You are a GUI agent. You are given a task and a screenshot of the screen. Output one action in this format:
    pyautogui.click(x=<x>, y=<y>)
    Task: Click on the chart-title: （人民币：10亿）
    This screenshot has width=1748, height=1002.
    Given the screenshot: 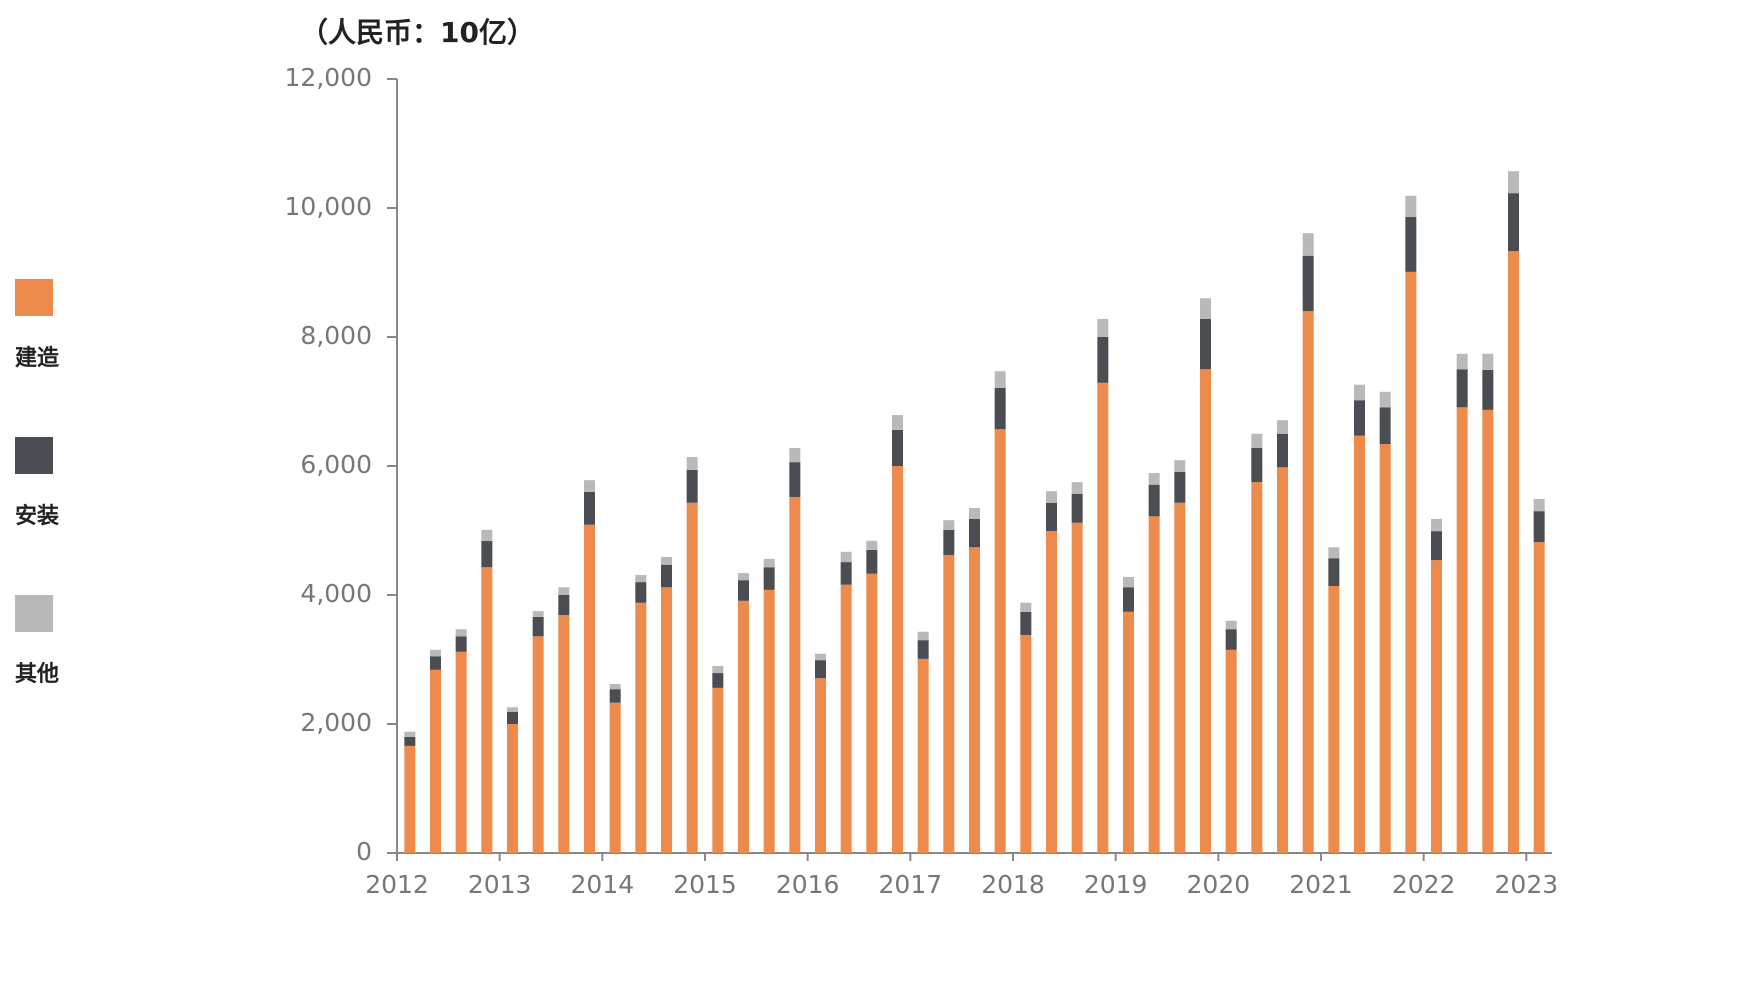 What is the action you would take?
    pyautogui.click(x=417, y=32)
    